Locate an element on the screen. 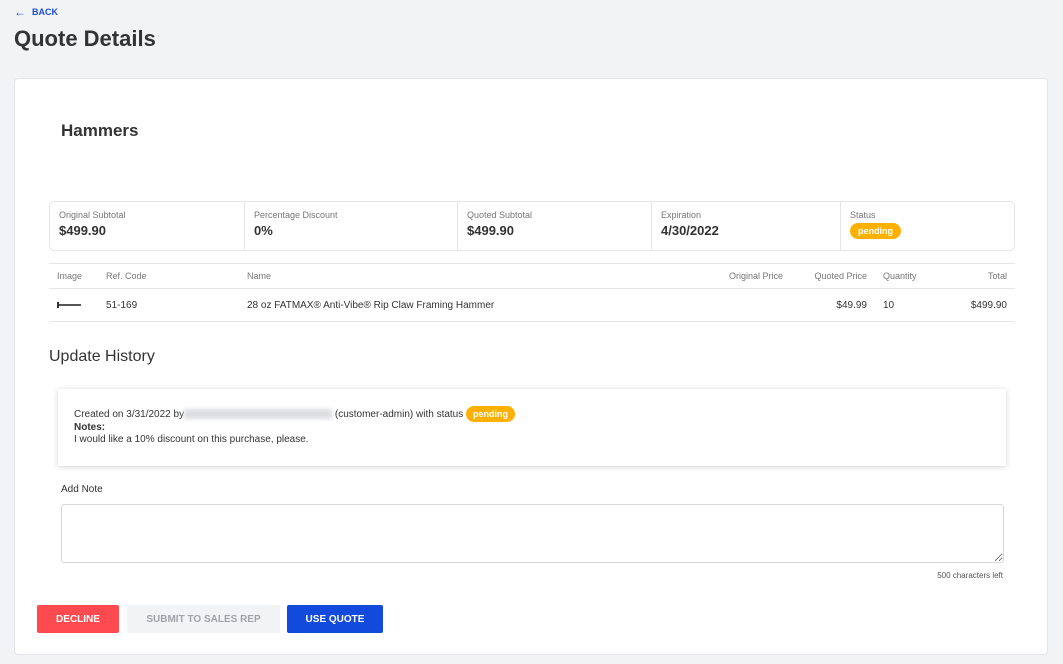 This screenshot has width=1063, height=664. column-original-price: Original Price is located at coordinates (741, 276).